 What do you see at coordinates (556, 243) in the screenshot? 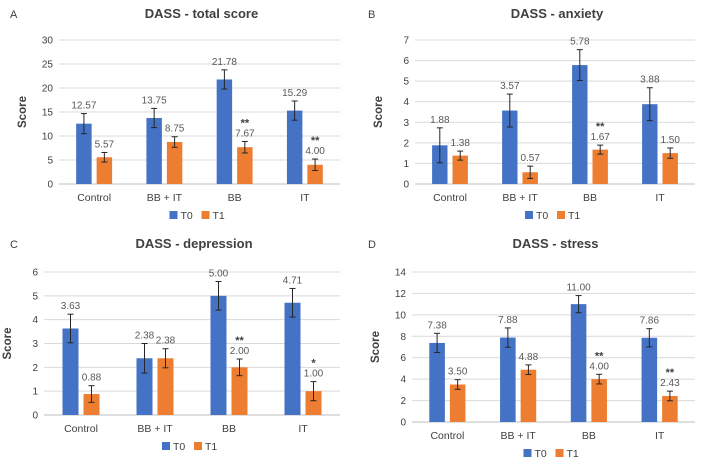
I see `chart-title: DASS - stress` at bounding box center [556, 243].